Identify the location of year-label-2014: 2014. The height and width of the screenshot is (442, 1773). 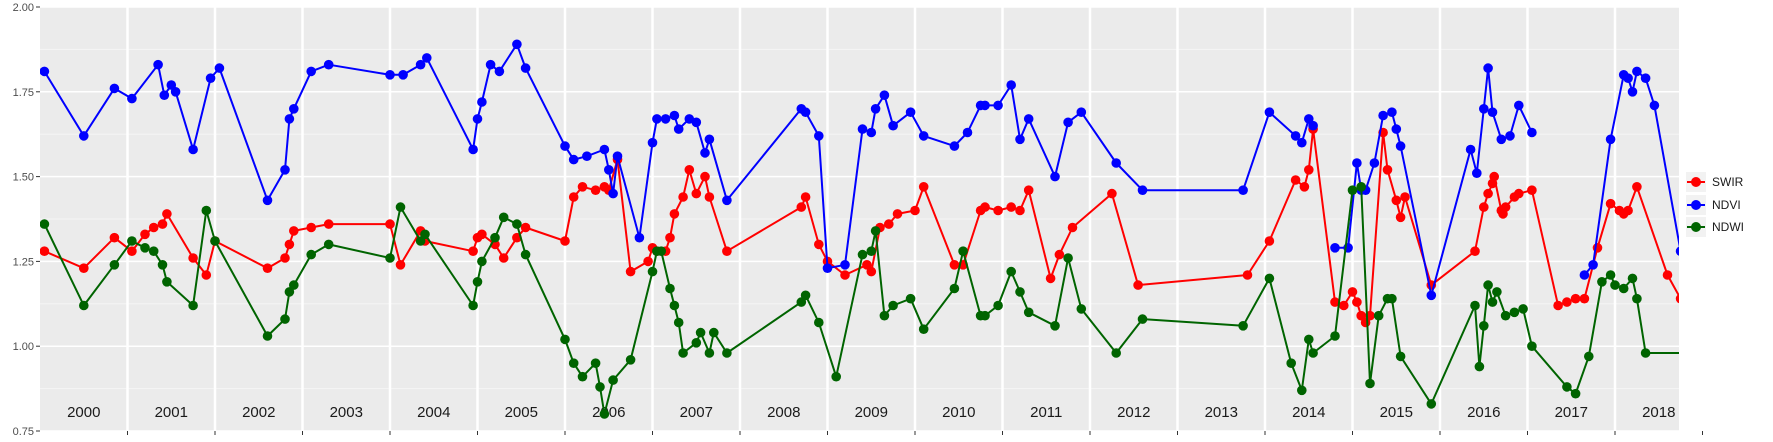
(1308, 412).